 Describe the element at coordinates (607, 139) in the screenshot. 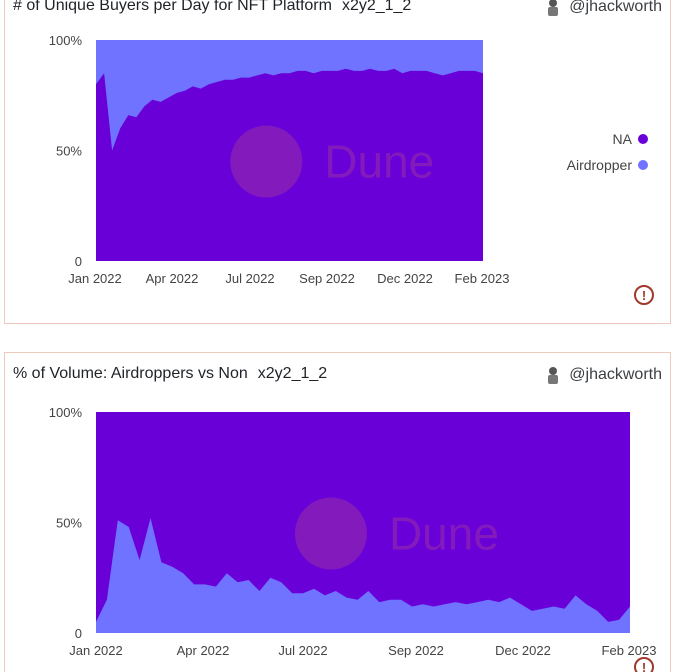

I see `legend-item-na: NA` at that location.